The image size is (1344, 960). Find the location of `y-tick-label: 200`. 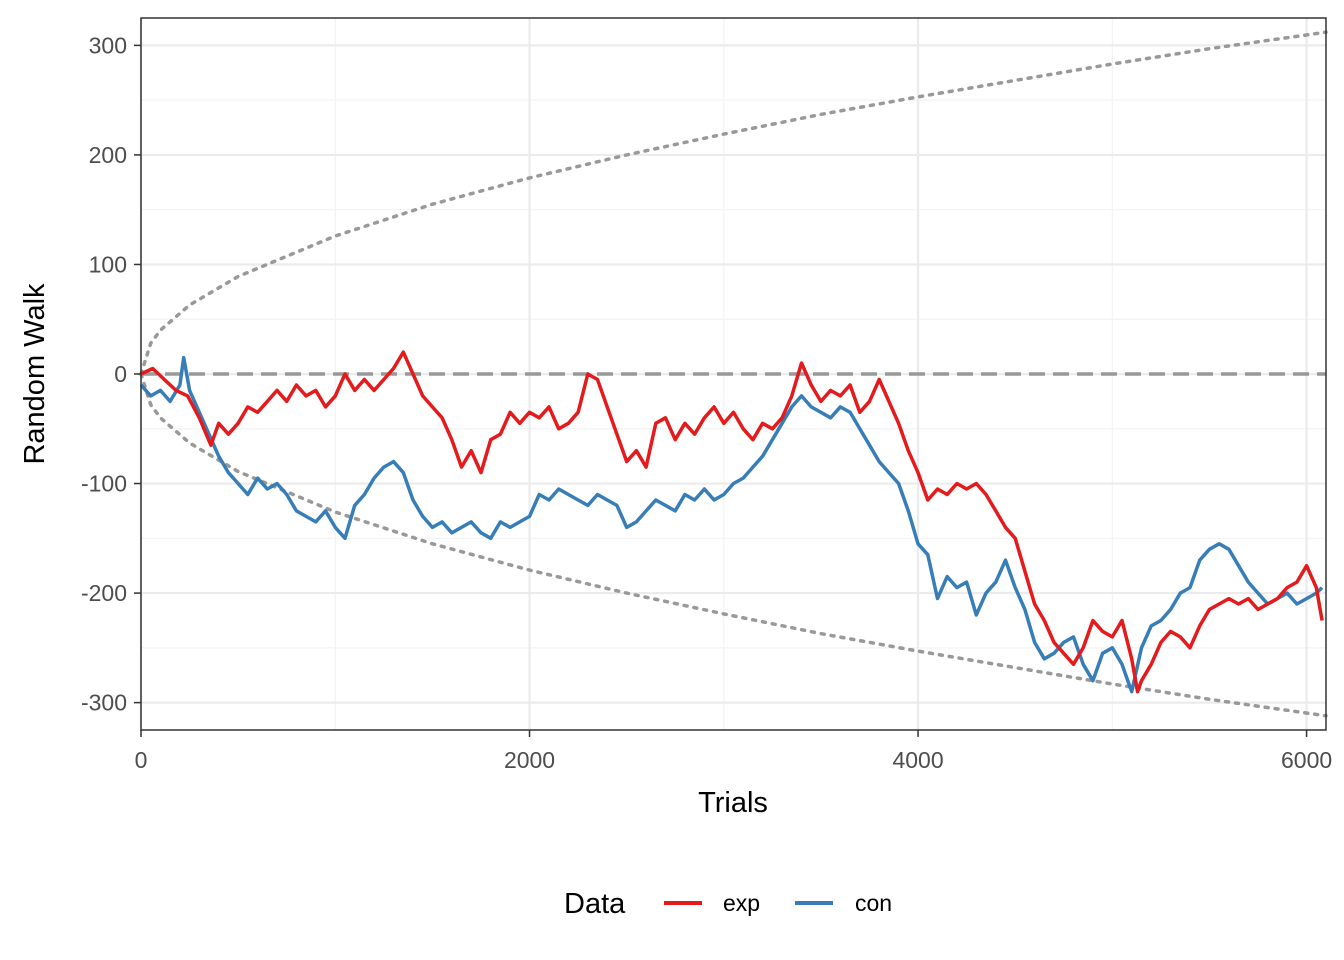

y-tick-label: 200 is located at coordinates (108, 155).